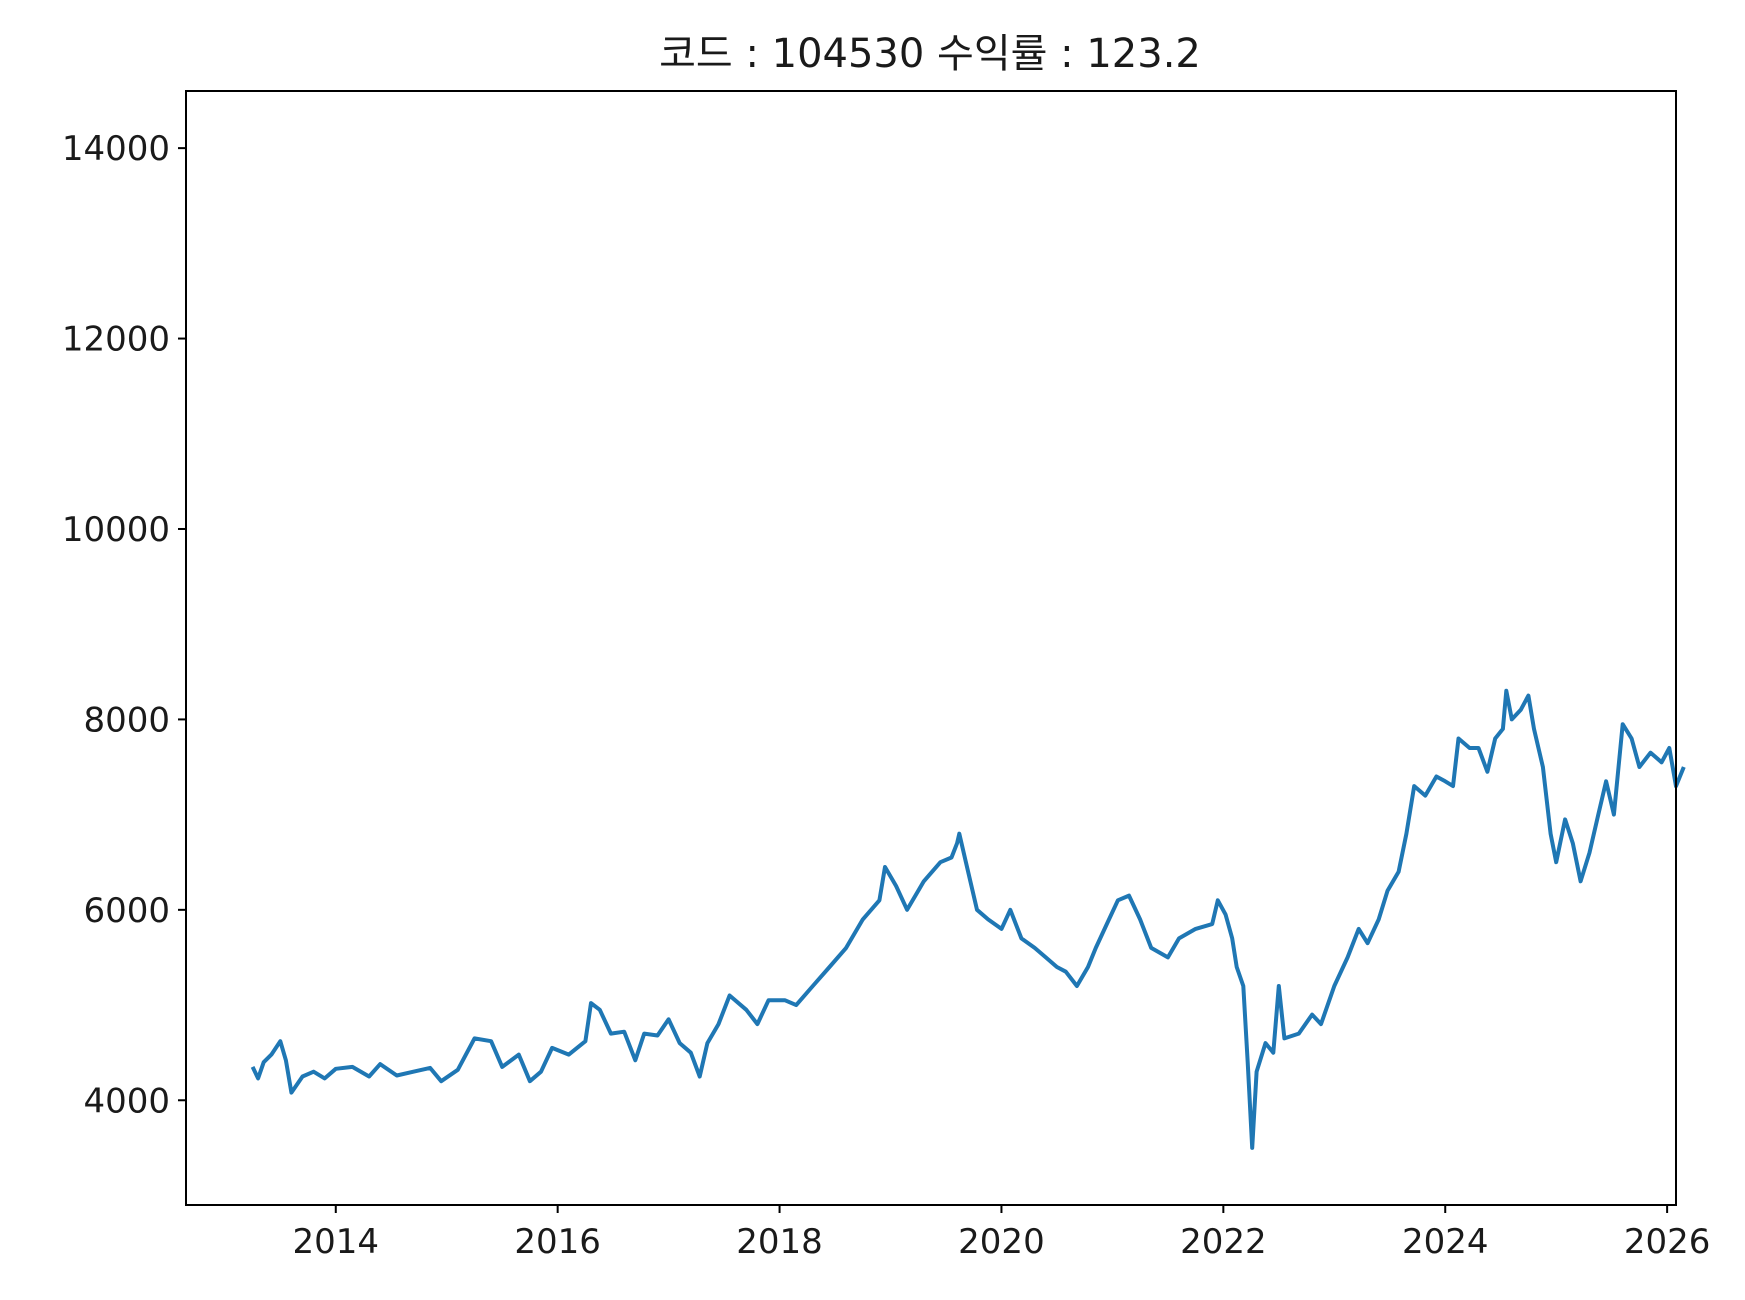  I want to click on x-axis: 2014 2016 2018 2020 2022 2024 2026, so click(1002, 1233).